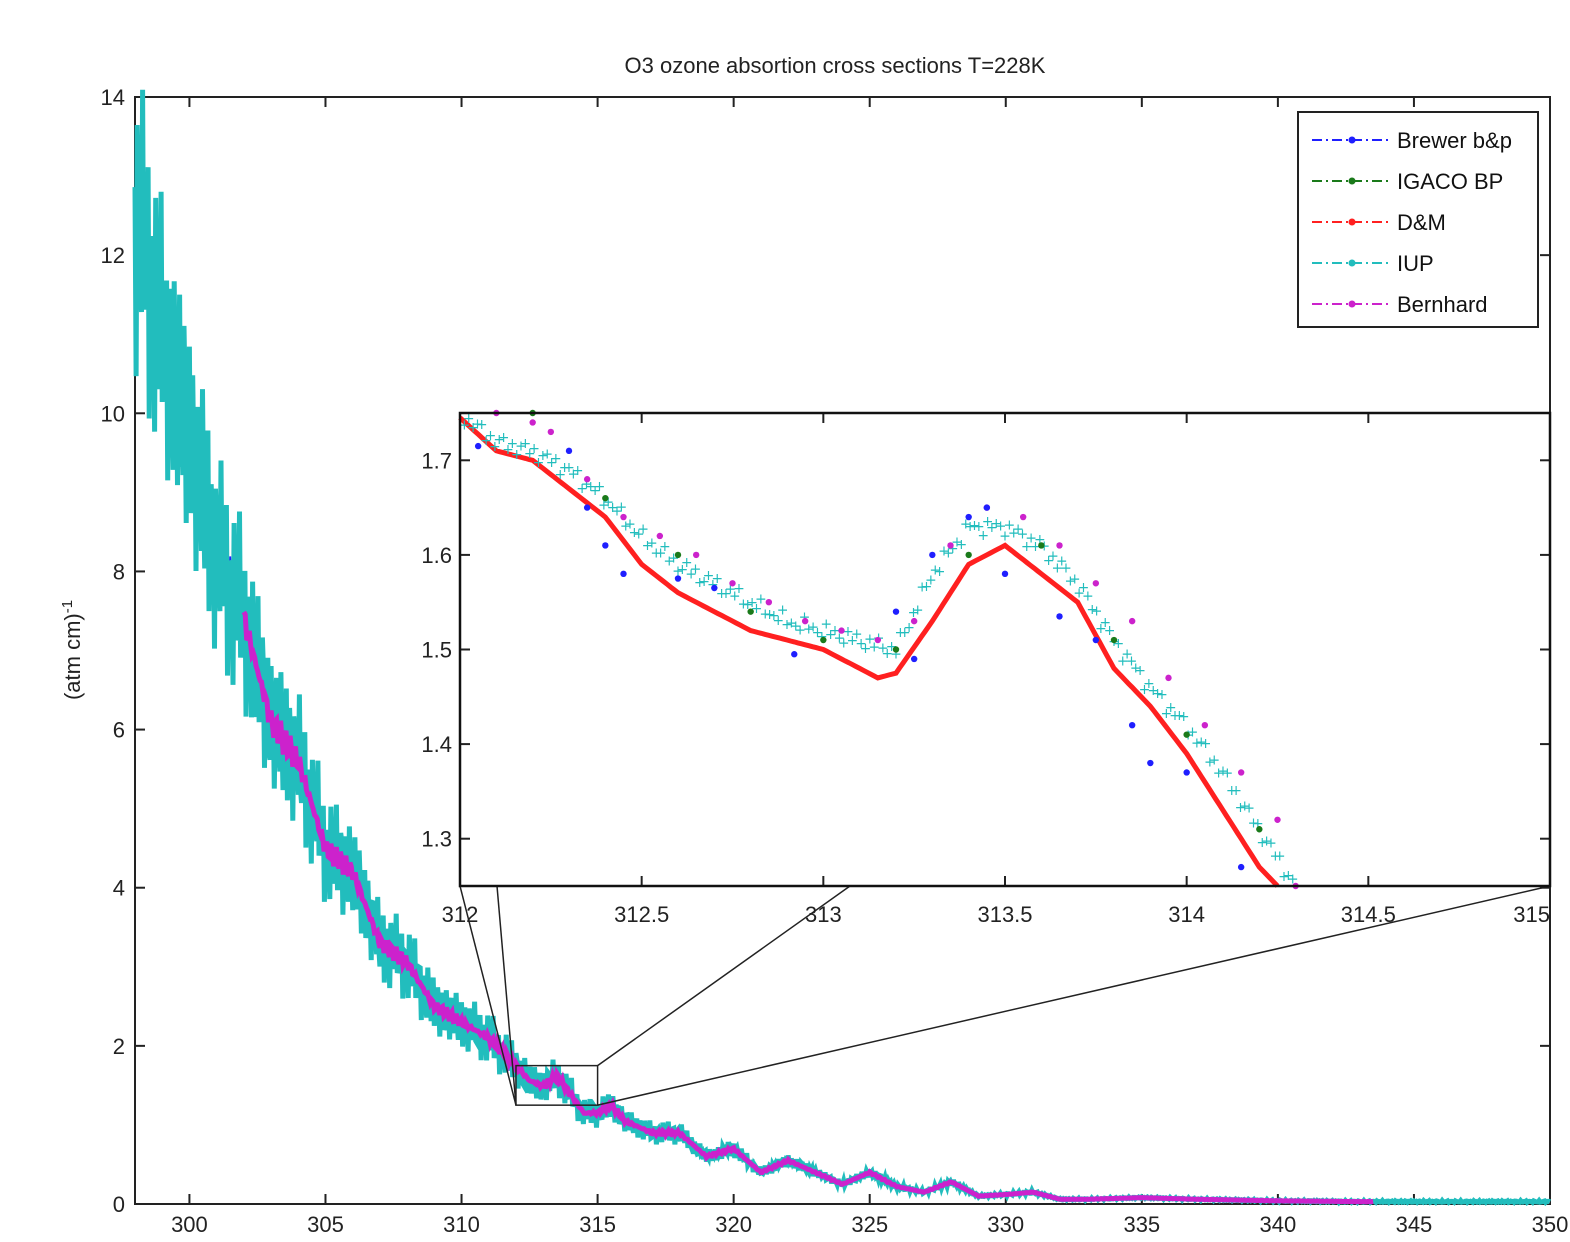 Image resolution: width=1570 pixels, height=1242 pixels. I want to click on inset-x-tick-label: 314.5, so click(1368, 914).